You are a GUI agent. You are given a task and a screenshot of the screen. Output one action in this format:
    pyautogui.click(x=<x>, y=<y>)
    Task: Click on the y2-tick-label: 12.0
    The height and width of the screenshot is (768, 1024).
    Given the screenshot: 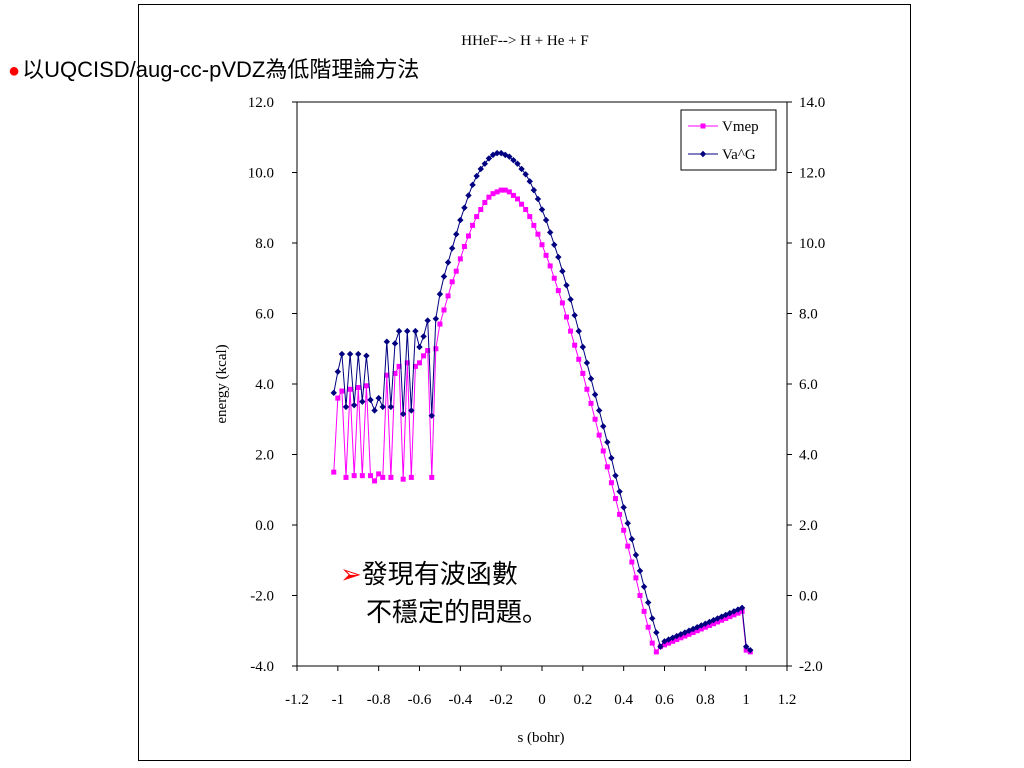 What is the action you would take?
    pyautogui.click(x=812, y=174)
    